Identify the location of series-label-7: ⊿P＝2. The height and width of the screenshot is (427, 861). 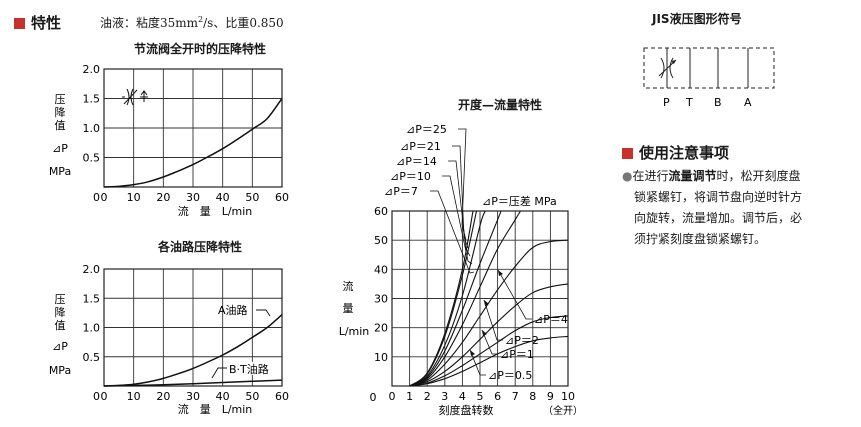
(522, 340).